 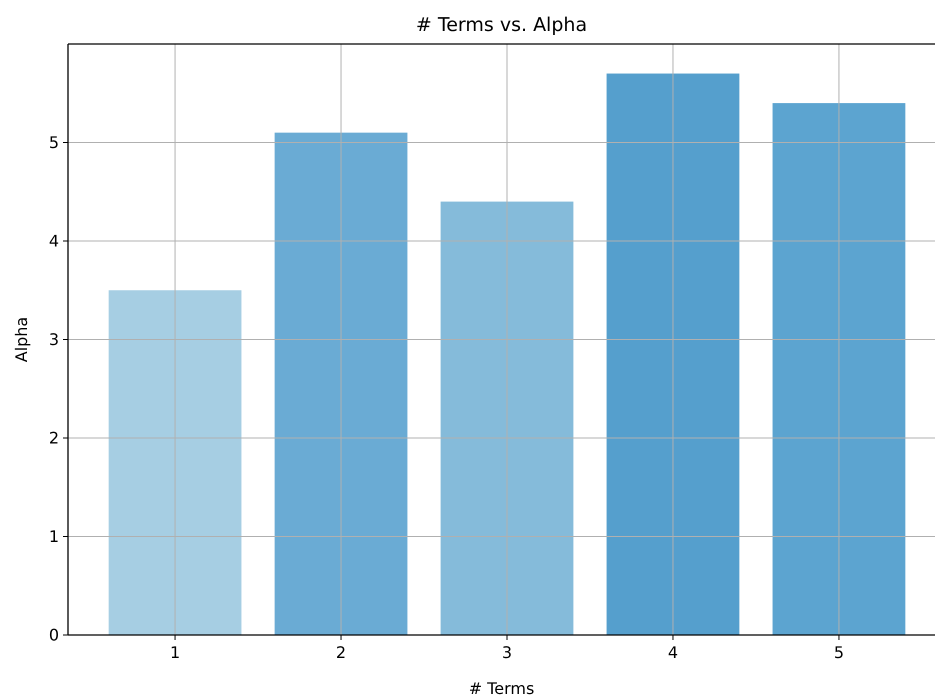 I want to click on y-tick-label: 1, so click(x=53, y=536).